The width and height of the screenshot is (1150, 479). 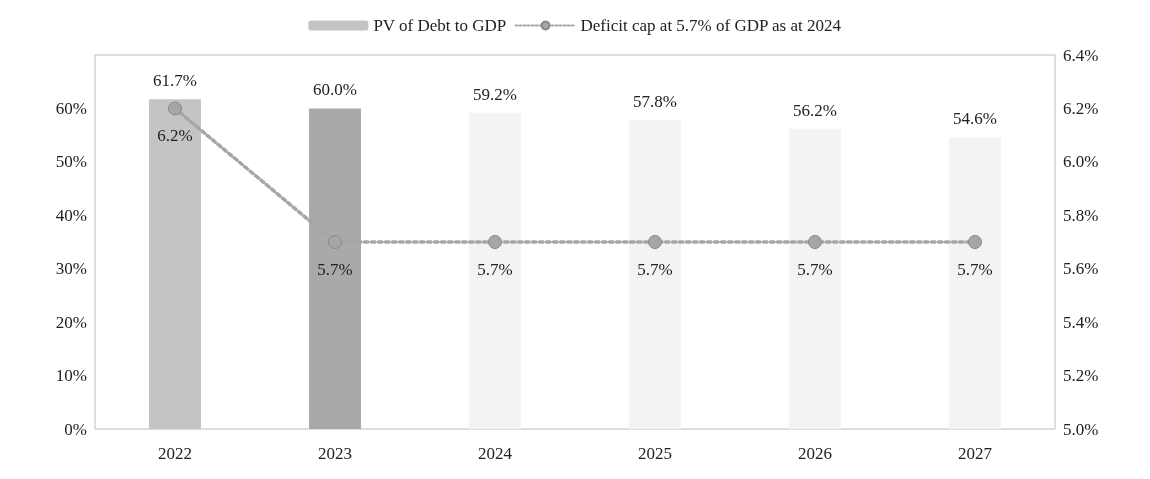 I want to click on y-tick-label: 20%, so click(x=71, y=322).